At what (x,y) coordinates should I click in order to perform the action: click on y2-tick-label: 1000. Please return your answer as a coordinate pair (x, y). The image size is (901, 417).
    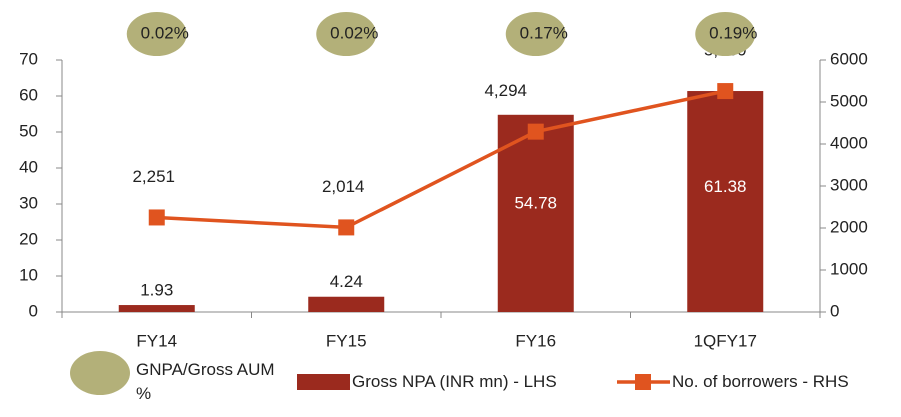
    Looking at the image, I should click on (849, 268).